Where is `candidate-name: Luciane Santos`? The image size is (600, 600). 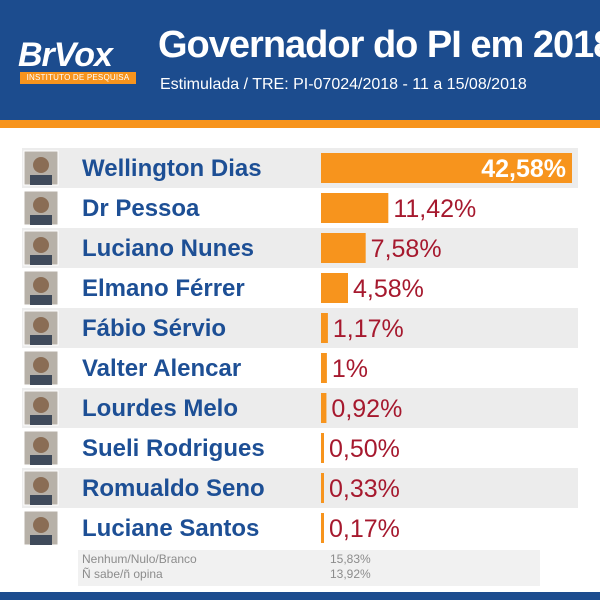 candidate-name: Luciane Santos is located at coordinates (170, 528).